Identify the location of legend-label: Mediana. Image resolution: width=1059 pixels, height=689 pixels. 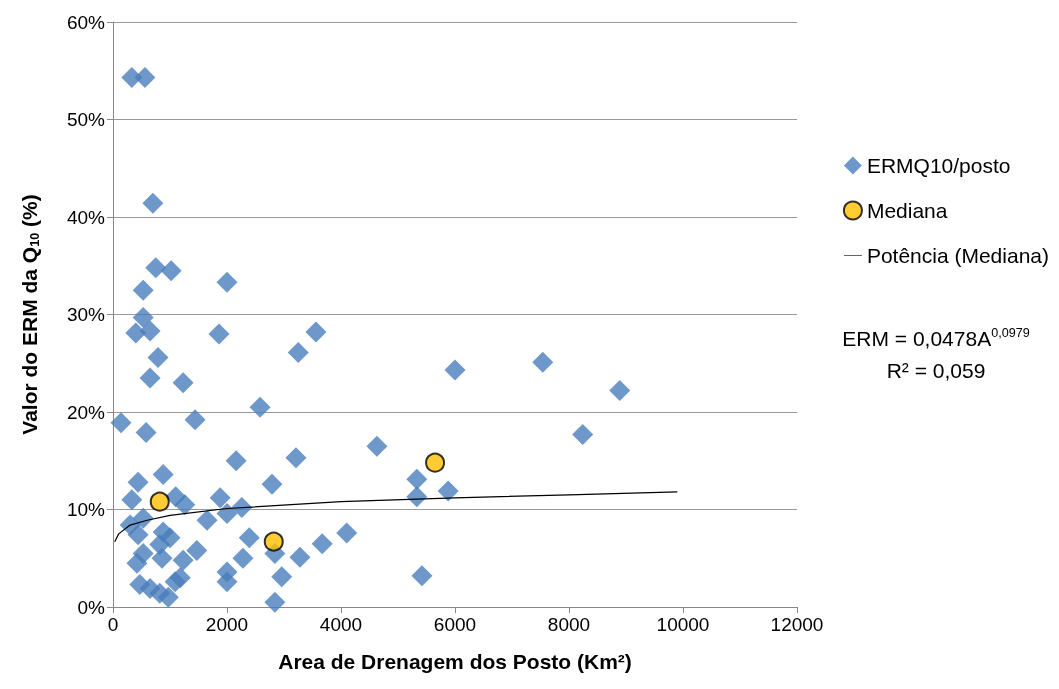
(907, 210).